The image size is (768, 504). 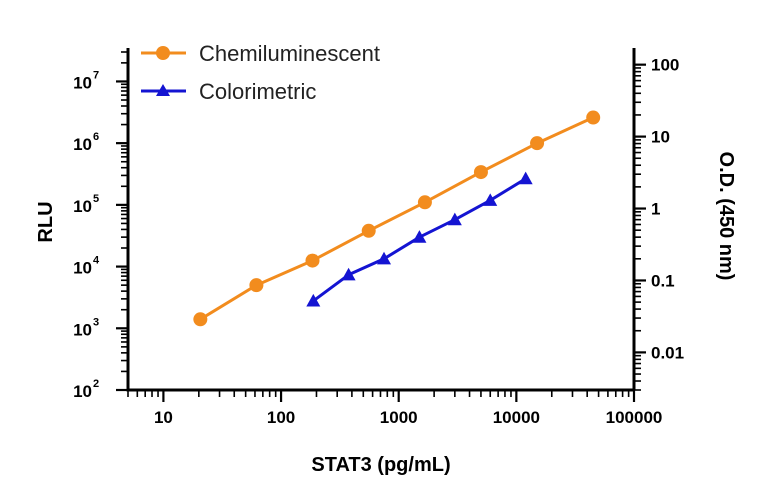 What do you see at coordinates (660, 137) in the screenshot?
I see `y-right-tick-label: 10` at bounding box center [660, 137].